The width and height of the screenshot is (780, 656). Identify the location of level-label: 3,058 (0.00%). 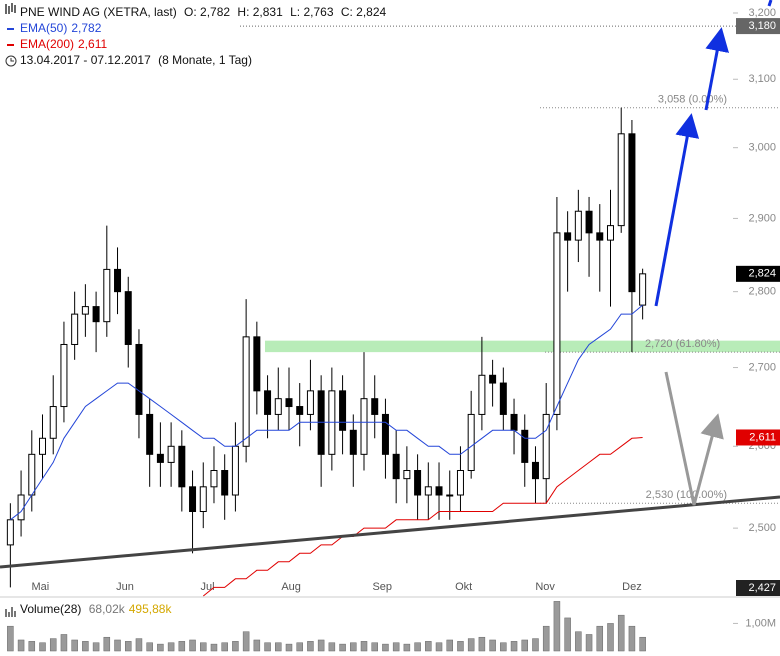
(692, 100).